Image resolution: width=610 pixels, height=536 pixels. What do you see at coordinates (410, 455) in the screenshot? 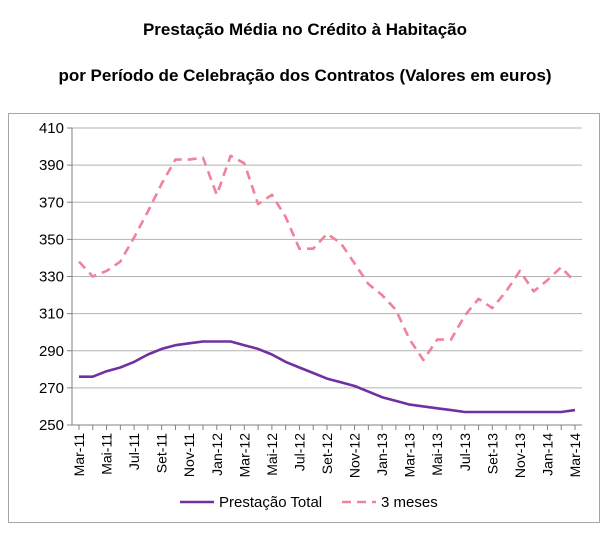
I see `x-tick-label: Mar-13` at bounding box center [410, 455].